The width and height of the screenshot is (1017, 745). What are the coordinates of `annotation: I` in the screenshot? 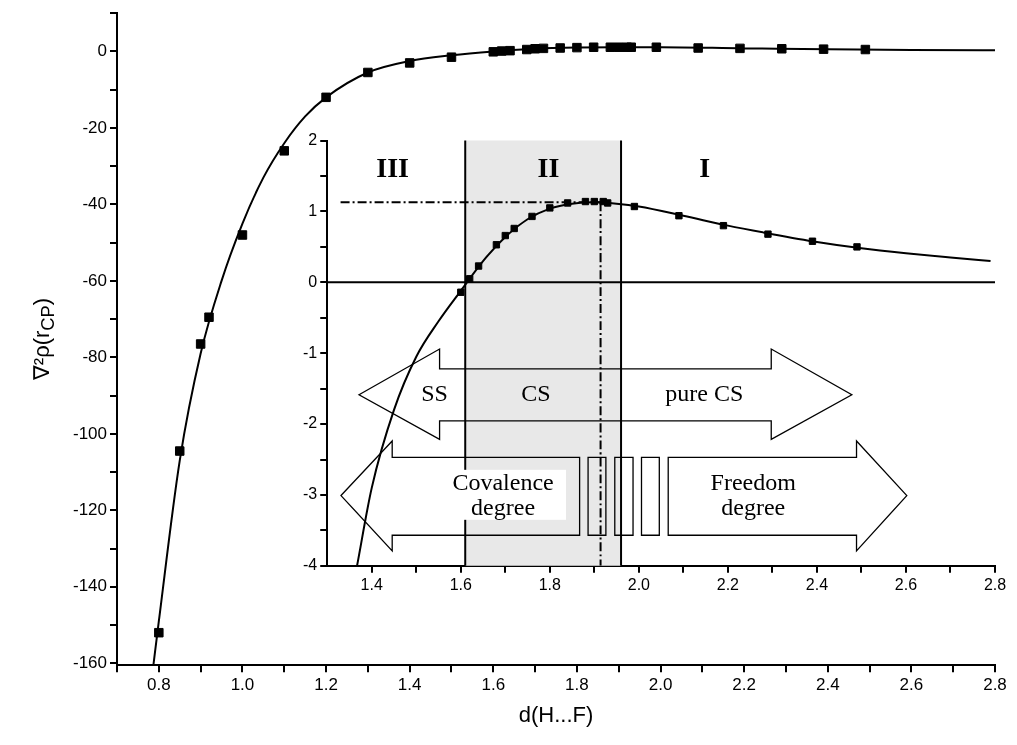 It's located at (705, 167).